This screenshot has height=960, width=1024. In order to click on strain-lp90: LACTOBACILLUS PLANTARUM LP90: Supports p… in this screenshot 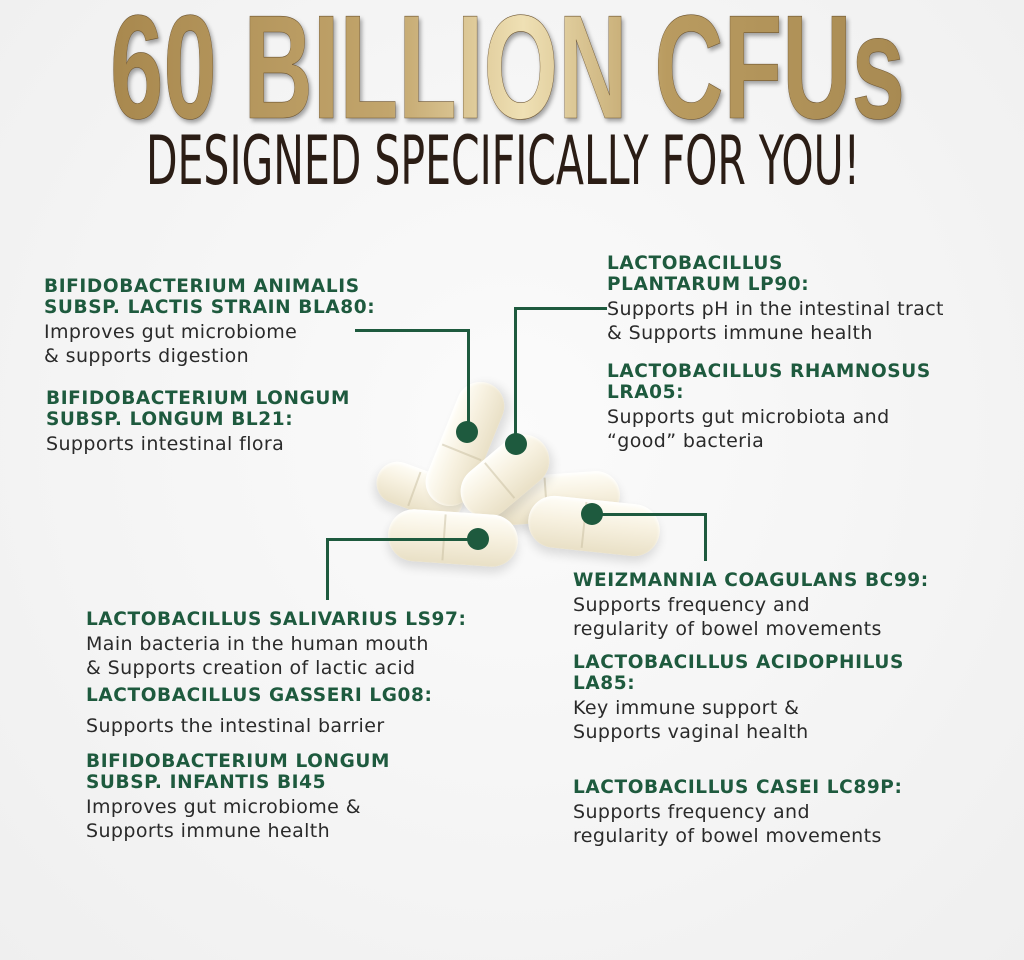, I will do `click(775, 299)`.